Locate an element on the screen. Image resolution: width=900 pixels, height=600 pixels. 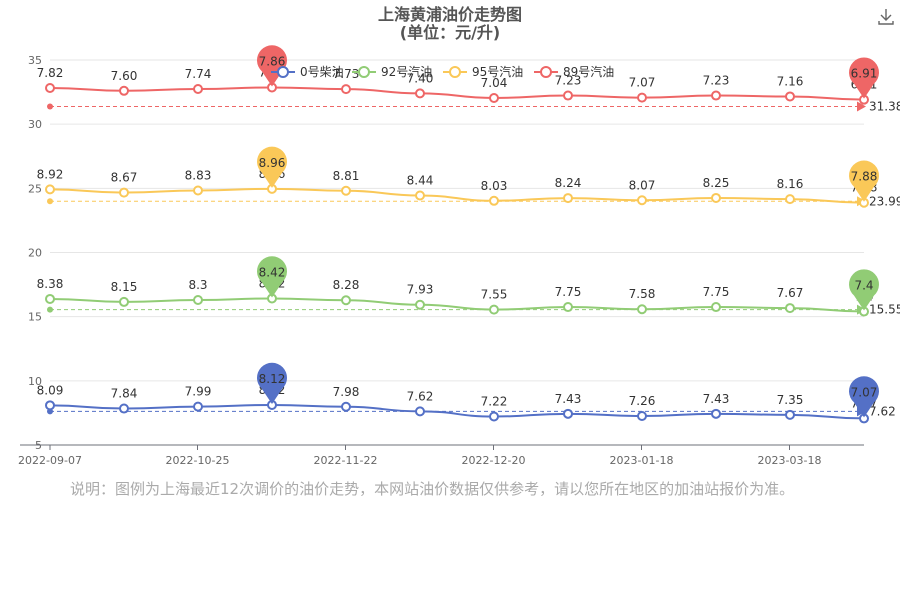
legend-item-3: 89号汽油 is located at coordinates (574, 71).